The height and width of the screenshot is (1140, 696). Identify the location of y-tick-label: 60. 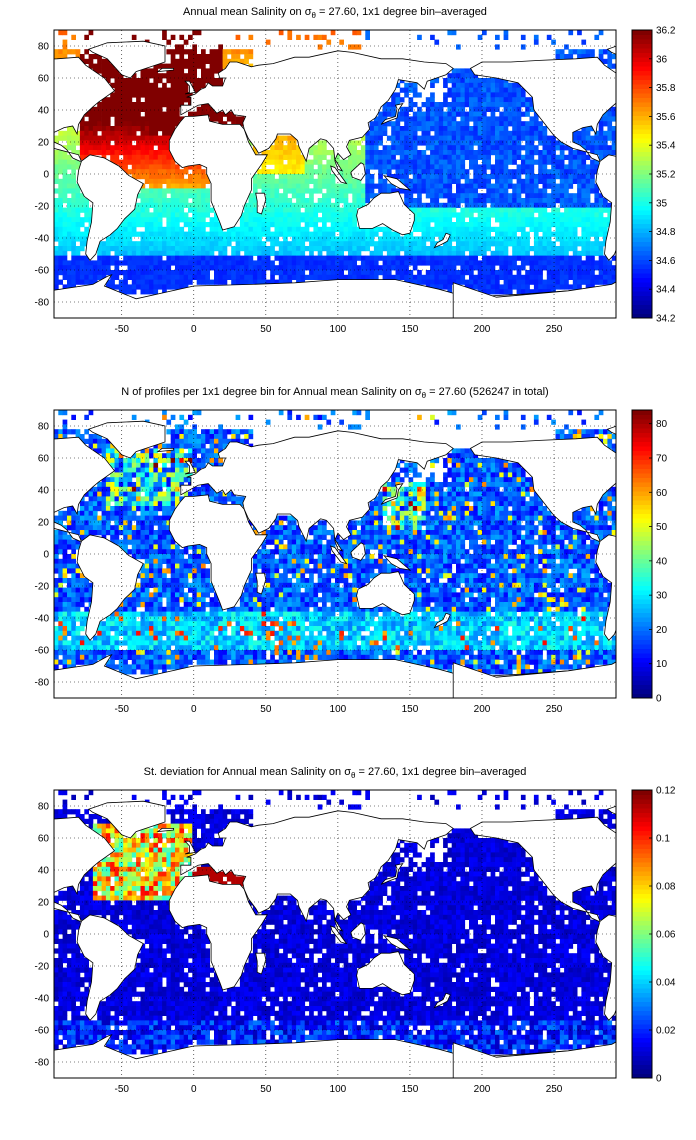
(44, 79).